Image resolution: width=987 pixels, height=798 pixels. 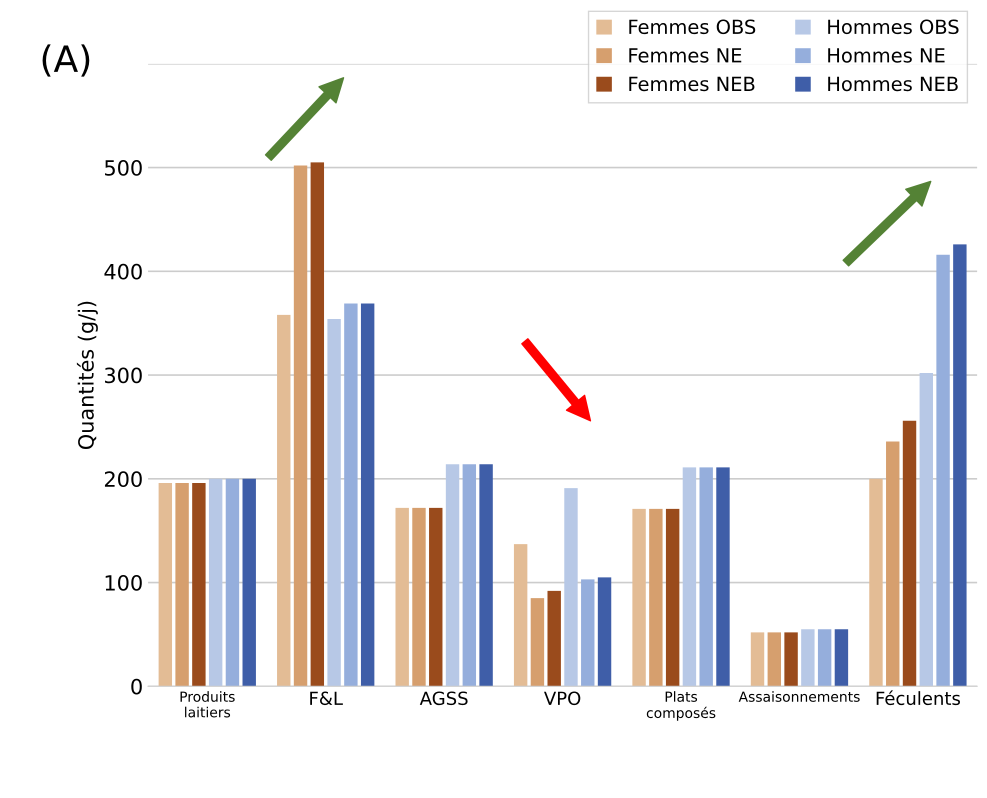 I want to click on legend-label: Hommes NE, so click(x=886, y=55).